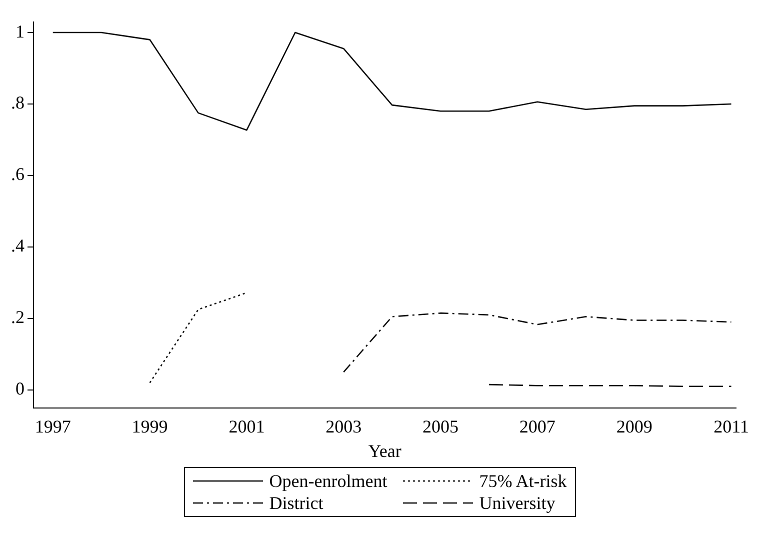  Describe the element at coordinates (537, 342) in the screenshot. I see `line-series` at that location.